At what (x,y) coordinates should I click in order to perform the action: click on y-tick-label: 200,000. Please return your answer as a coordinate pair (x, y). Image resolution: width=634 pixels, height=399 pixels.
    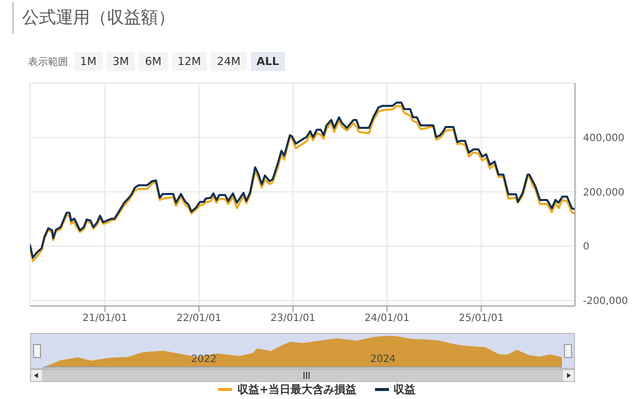
    Looking at the image, I should click on (603, 192).